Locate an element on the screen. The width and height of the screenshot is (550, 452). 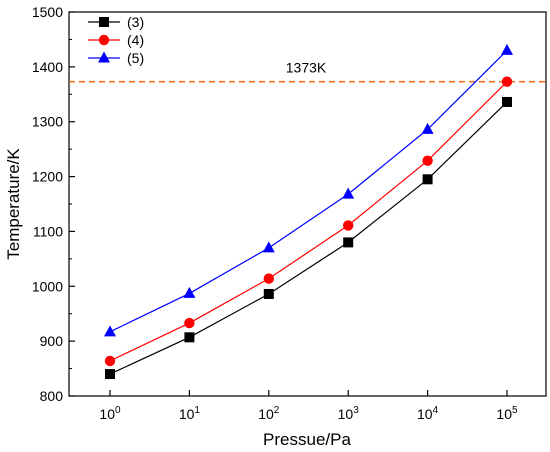
reference-line-group: 1373K is located at coordinates (307, 71).